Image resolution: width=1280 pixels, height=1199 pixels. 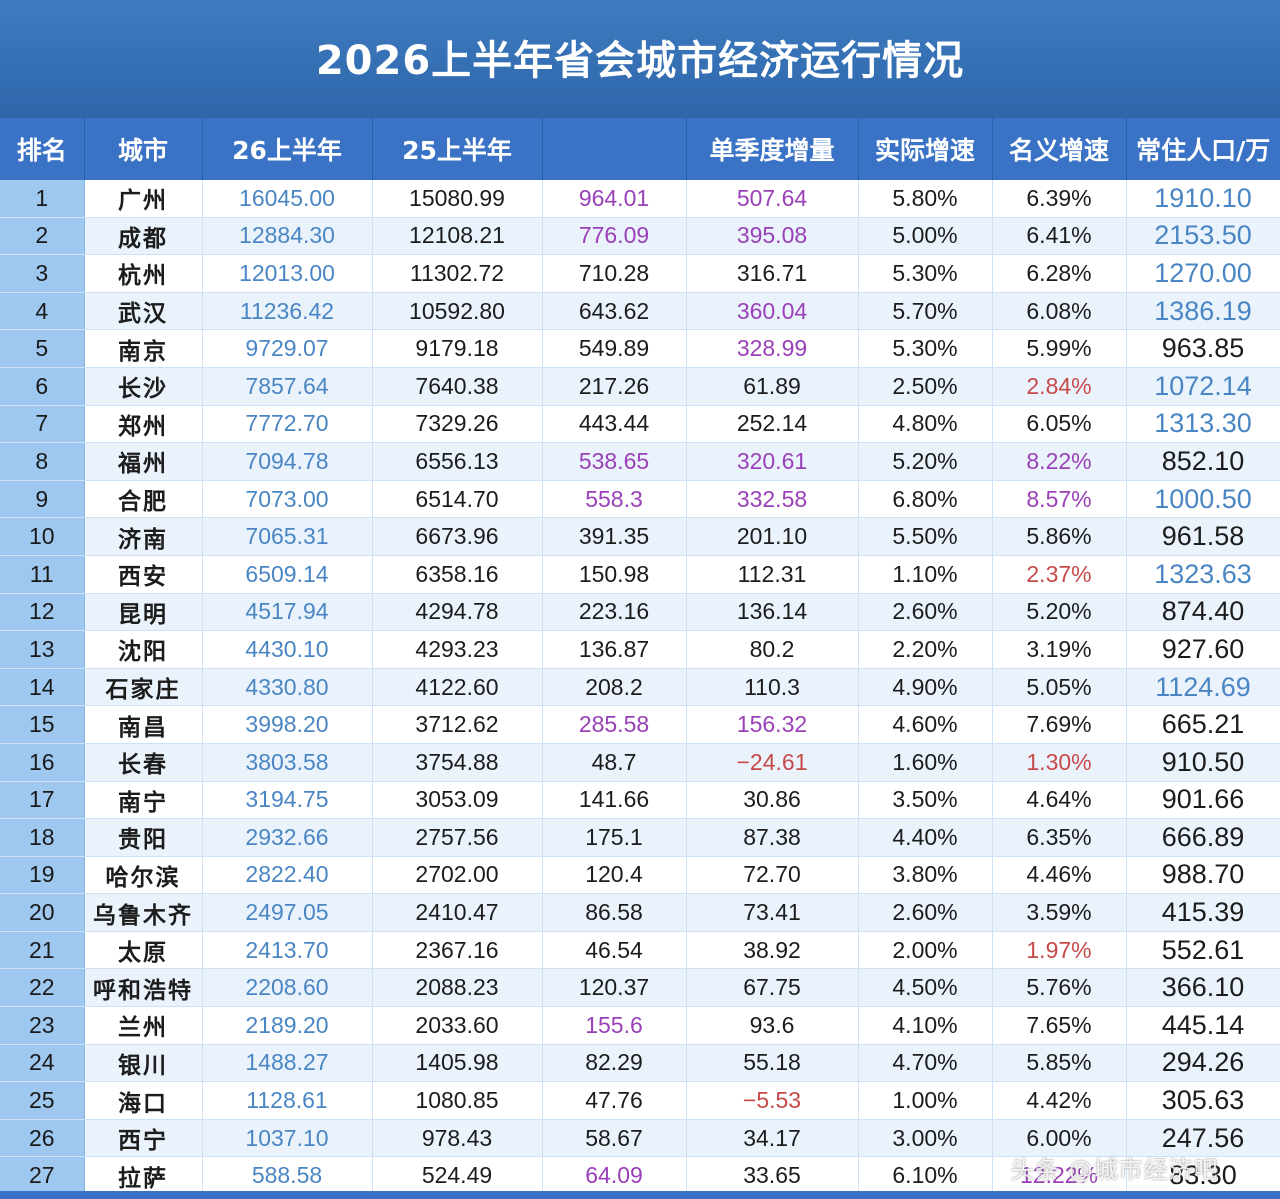 What do you see at coordinates (143, 724) in the screenshot?
I see `cell-city: 南昌` at bounding box center [143, 724].